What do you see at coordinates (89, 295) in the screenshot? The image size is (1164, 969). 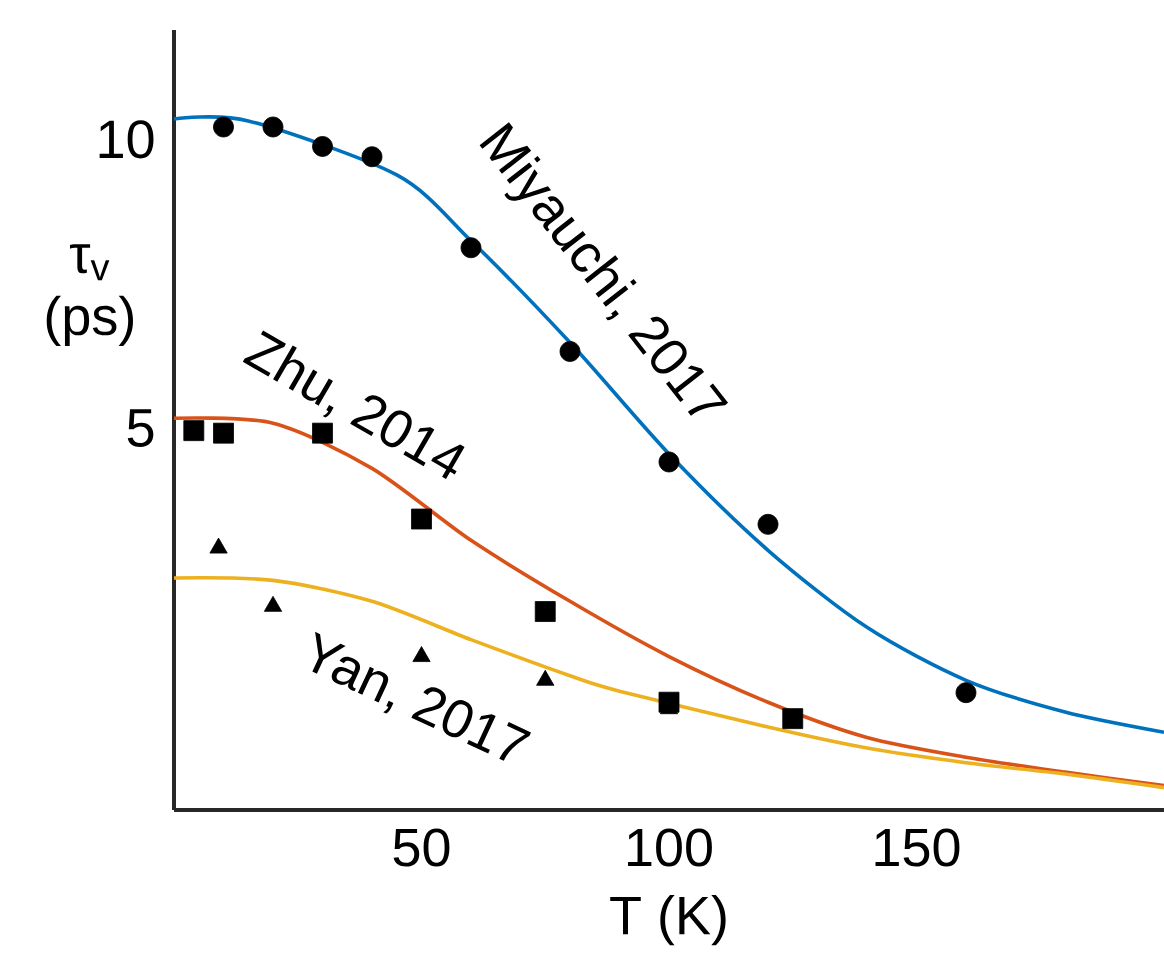 I see `y-axis-title: τ$_{v}$ (ps)` at bounding box center [89, 295].